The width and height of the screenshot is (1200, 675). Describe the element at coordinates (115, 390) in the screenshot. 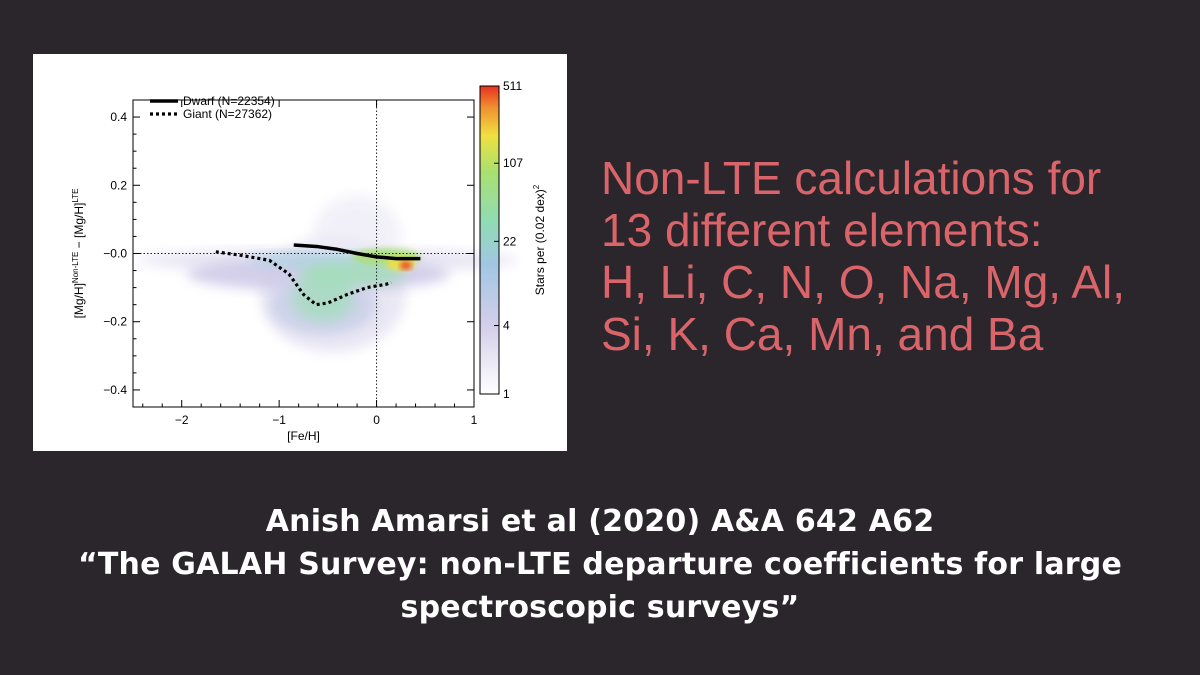

I see `y-tick-label: −0.4` at that location.